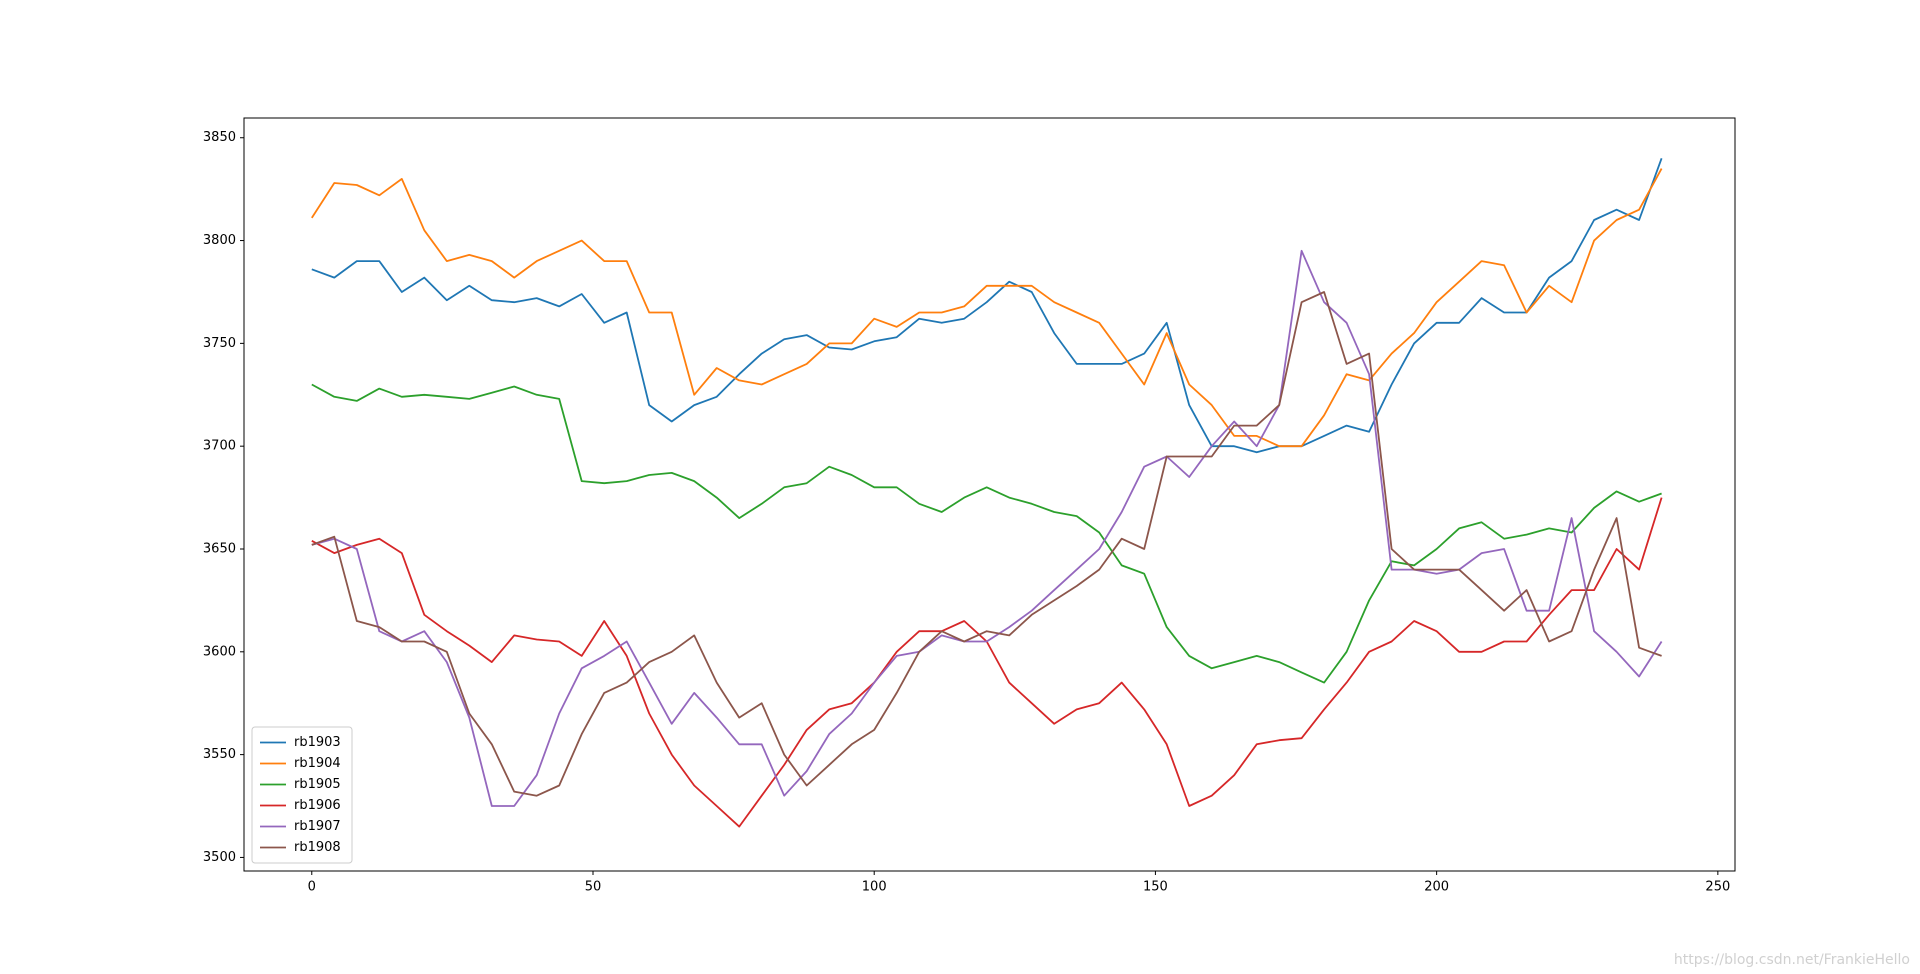 The height and width of the screenshot is (974, 1920). I want to click on y-tick-label: 3550, so click(219, 754).